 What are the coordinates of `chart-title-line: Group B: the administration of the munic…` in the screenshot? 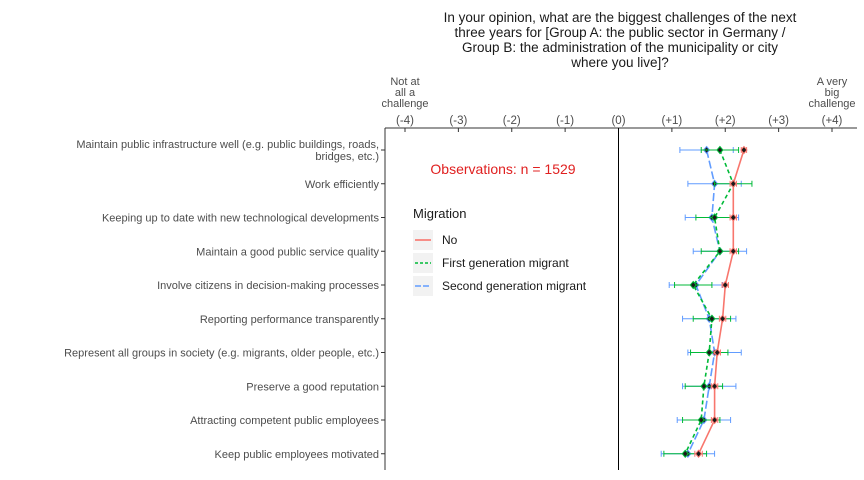 It's located at (620, 47).